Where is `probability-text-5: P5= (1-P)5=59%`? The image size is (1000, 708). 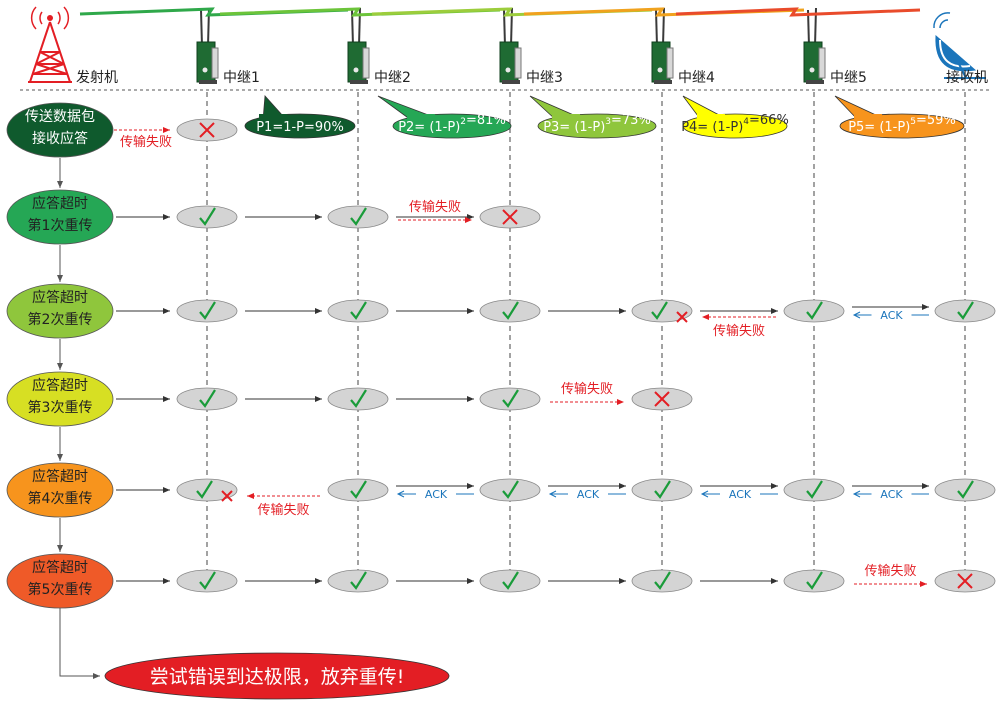 probability-text-5: P5= (1-P)5=59% is located at coordinates (902, 124).